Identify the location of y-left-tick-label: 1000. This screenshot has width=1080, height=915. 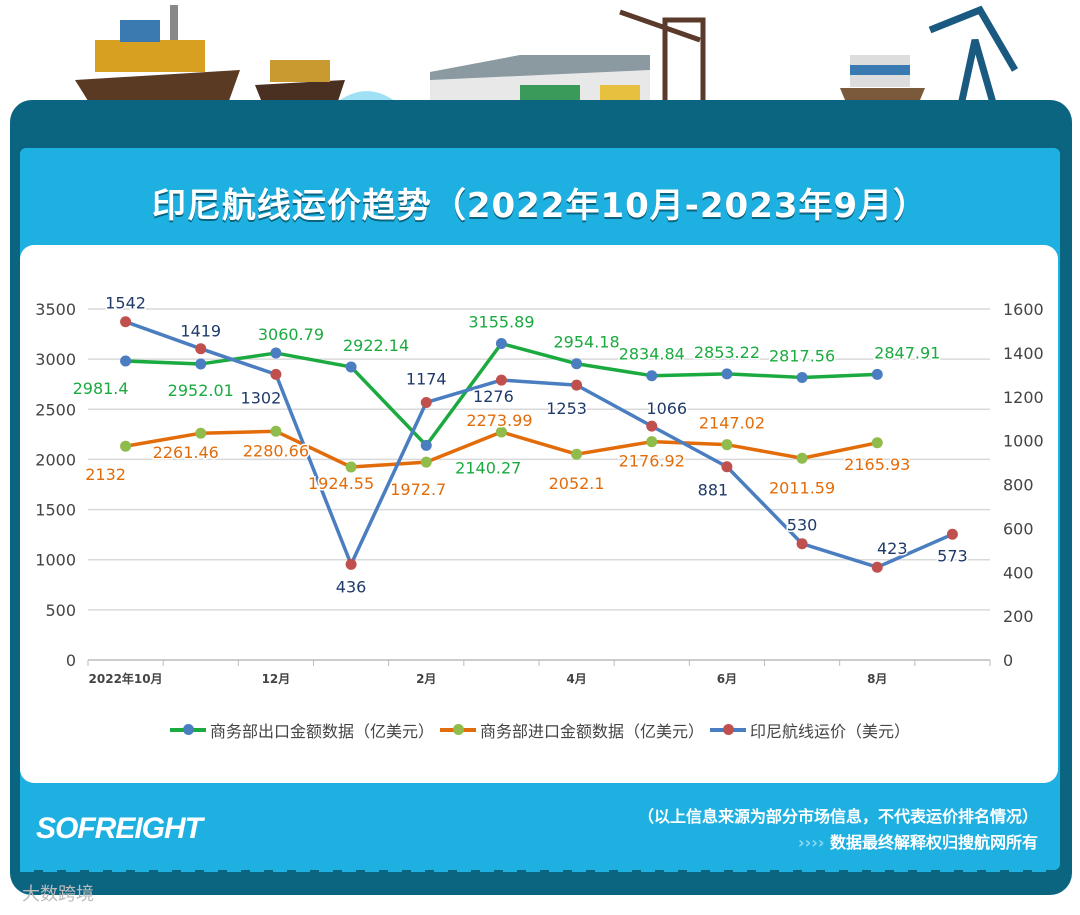
(55, 560).